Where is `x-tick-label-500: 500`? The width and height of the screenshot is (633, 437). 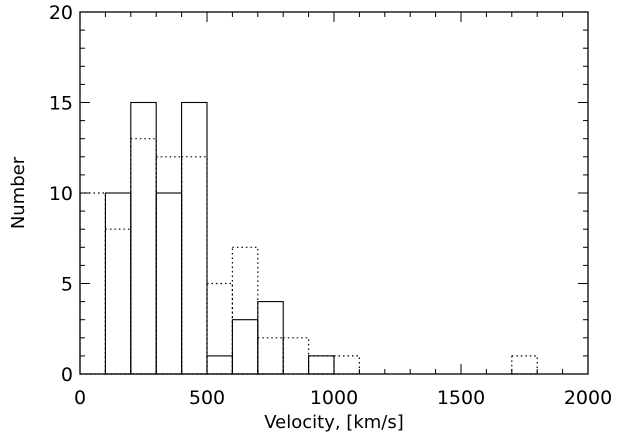
x-tick-label-500: 500 is located at coordinates (207, 398).